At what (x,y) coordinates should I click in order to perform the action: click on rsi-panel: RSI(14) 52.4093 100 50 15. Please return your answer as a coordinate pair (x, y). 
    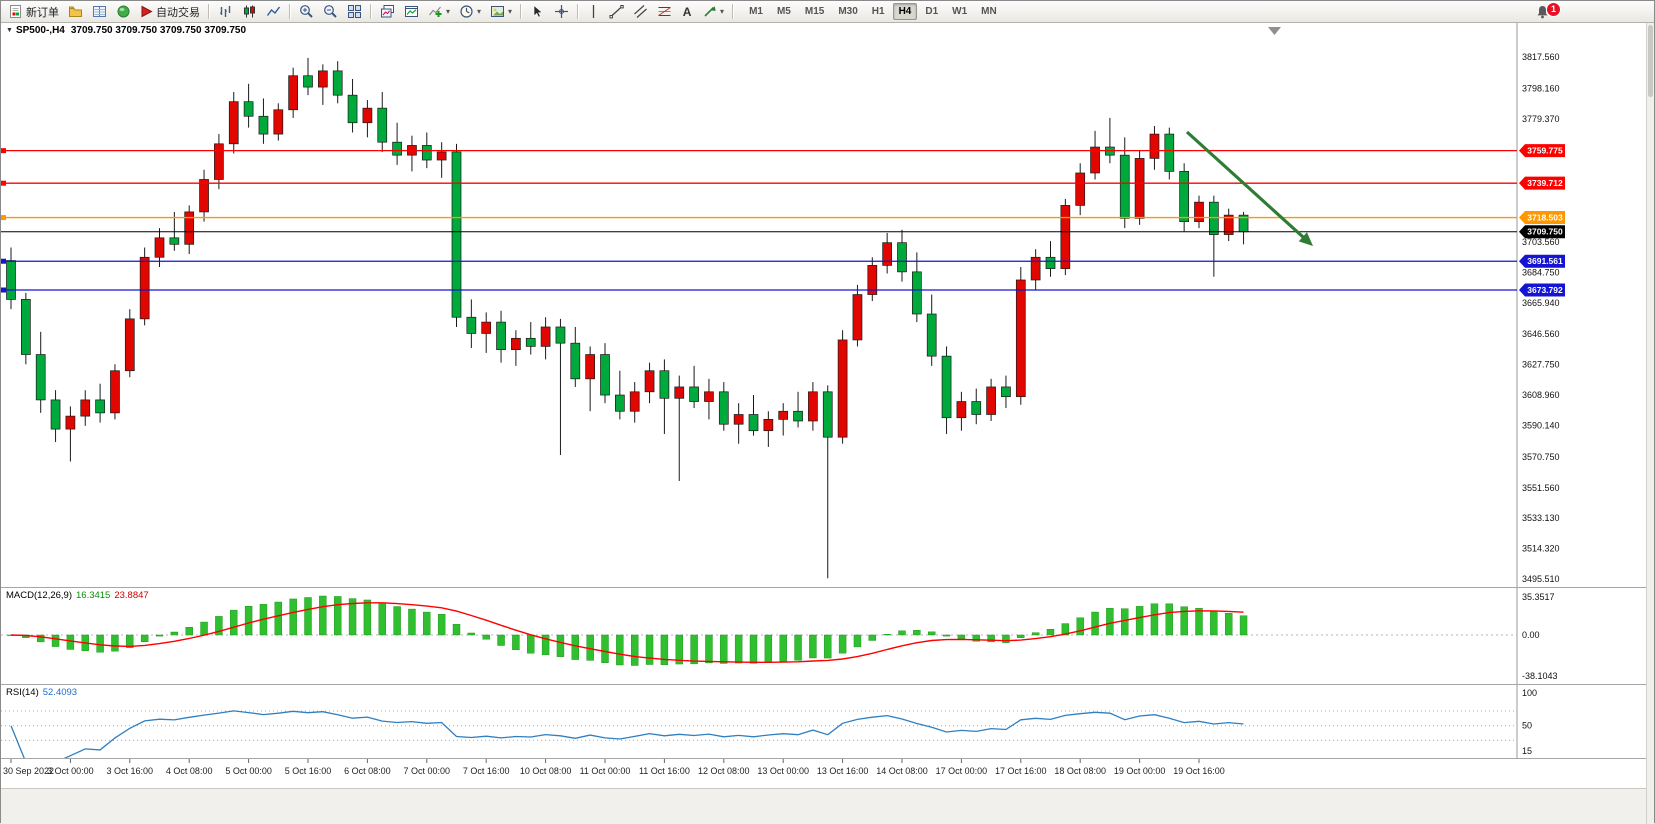
    Looking at the image, I should click on (824, 721).